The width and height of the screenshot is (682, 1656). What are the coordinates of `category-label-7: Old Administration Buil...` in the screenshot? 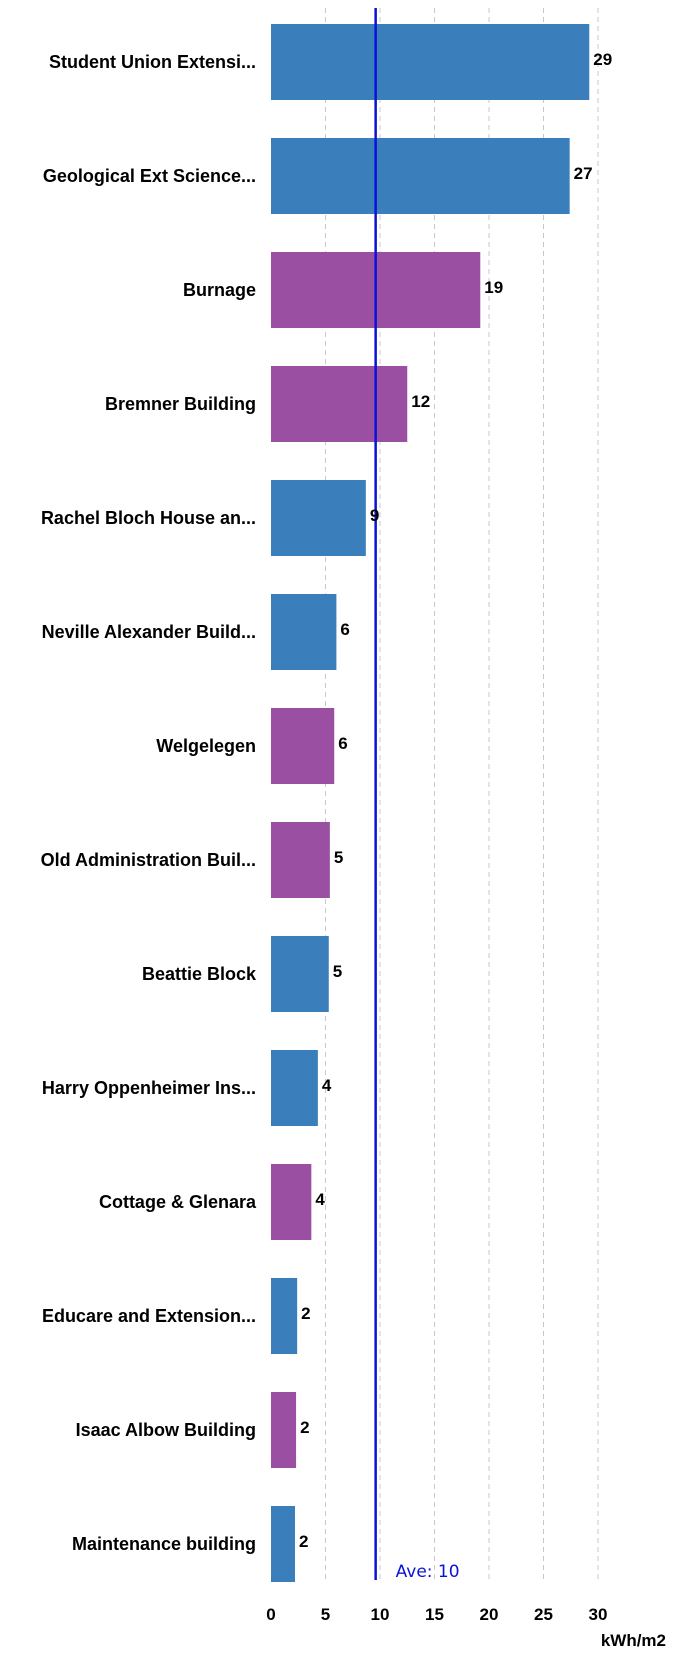 It's located at (148, 860).